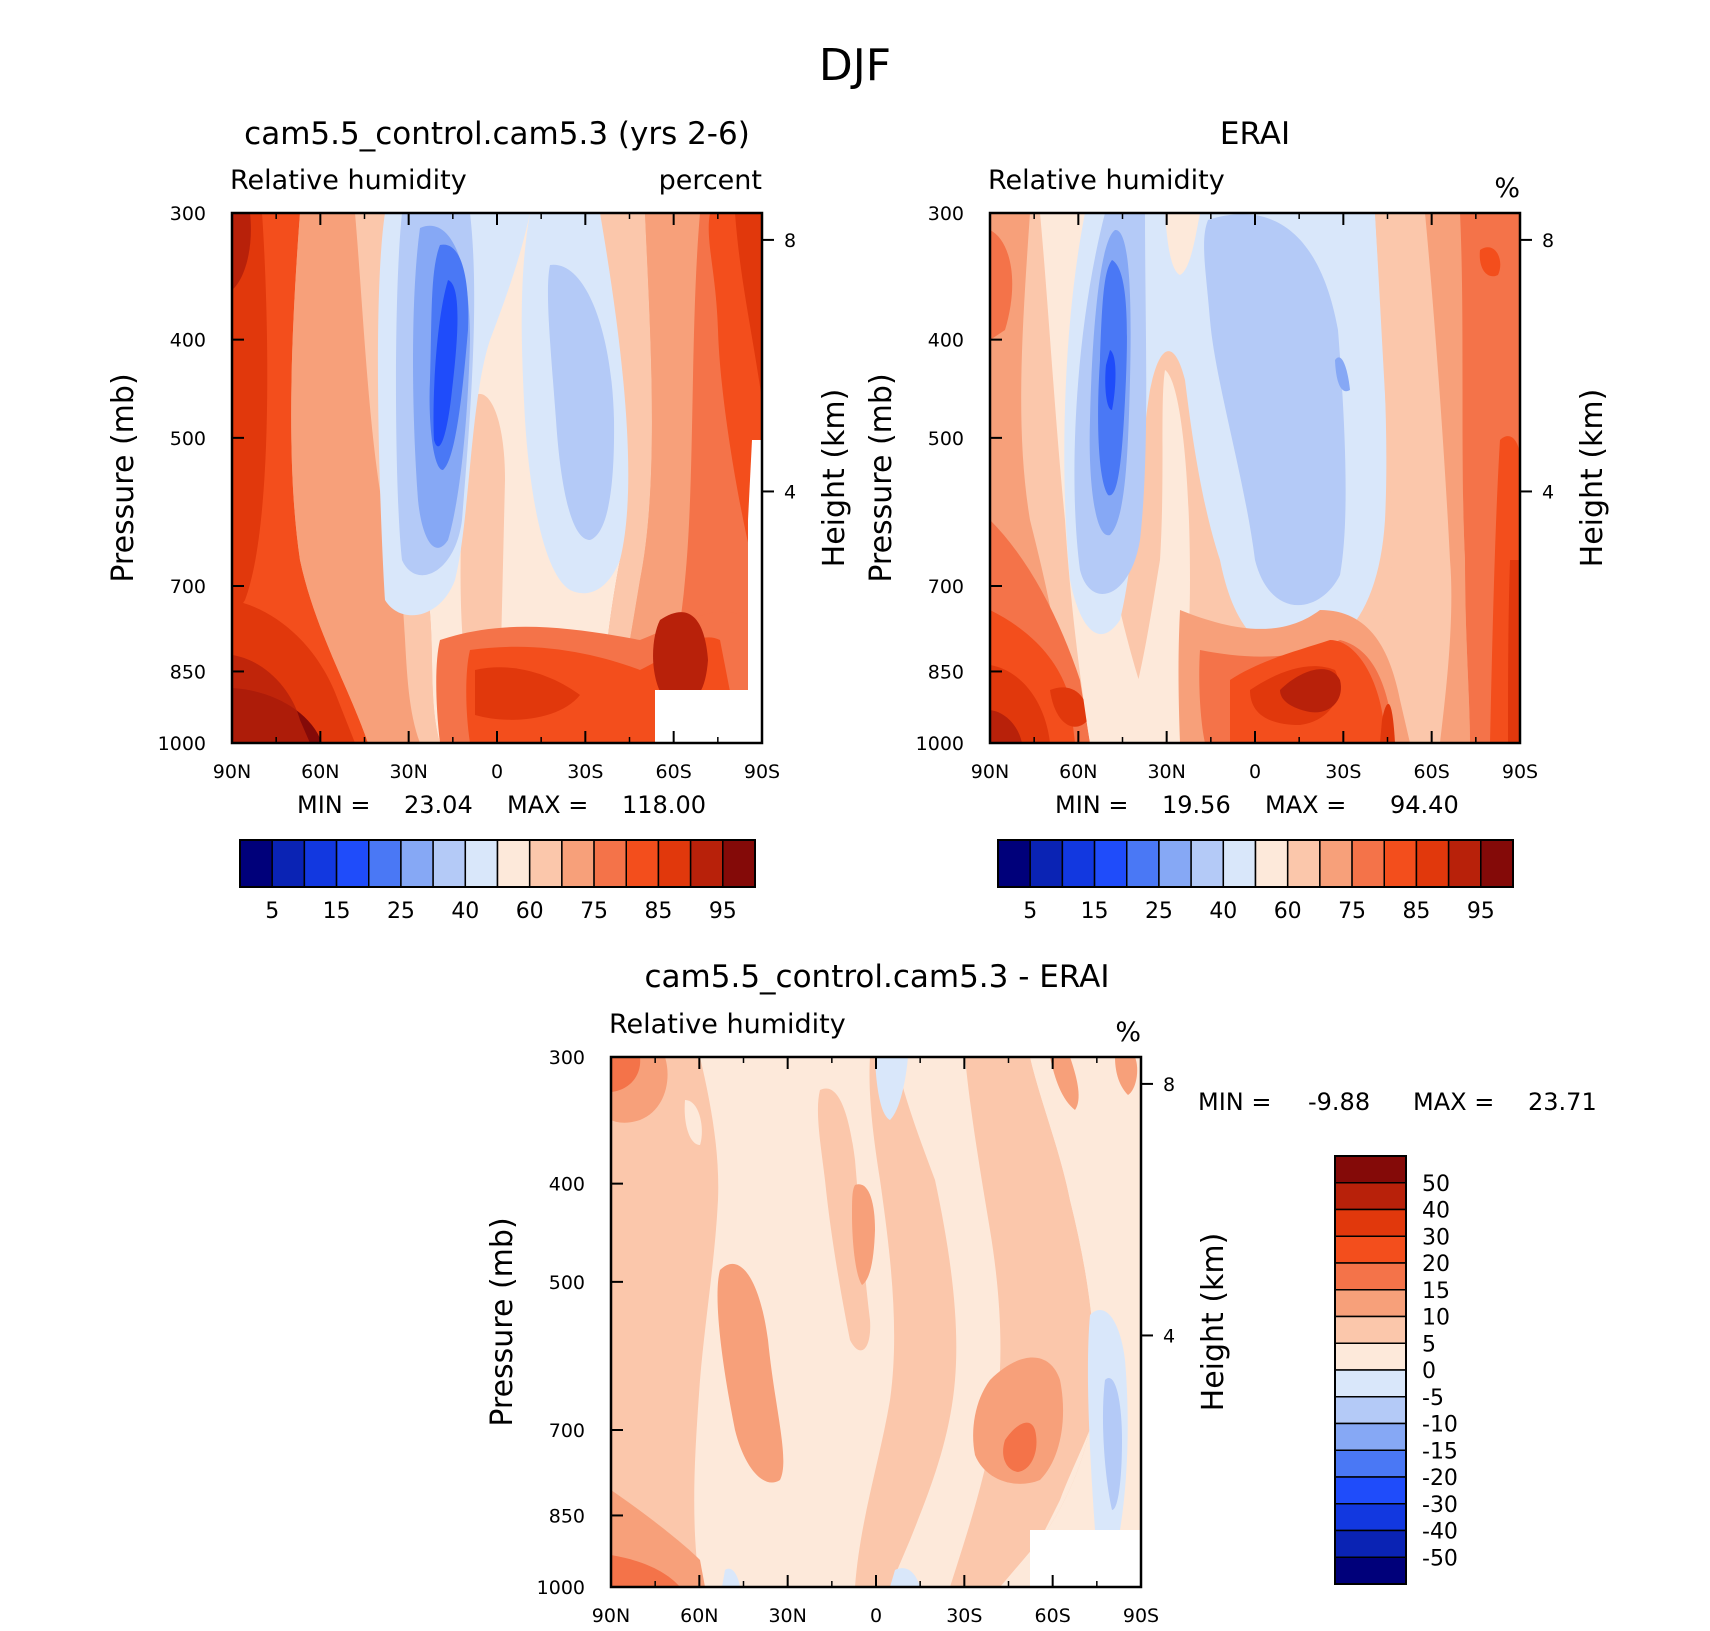  What do you see at coordinates (1436, 1237) in the screenshot?
I see `colorbar-label: 30` at bounding box center [1436, 1237].